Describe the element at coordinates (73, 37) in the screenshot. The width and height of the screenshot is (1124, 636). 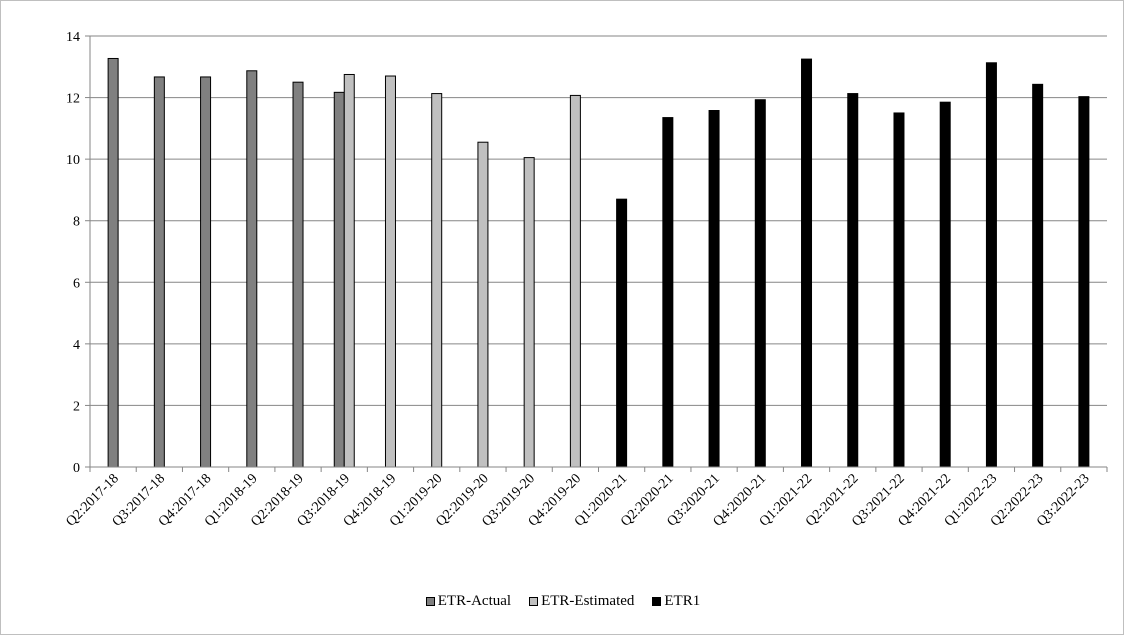
I see `y-tick-label-14: 14` at that location.